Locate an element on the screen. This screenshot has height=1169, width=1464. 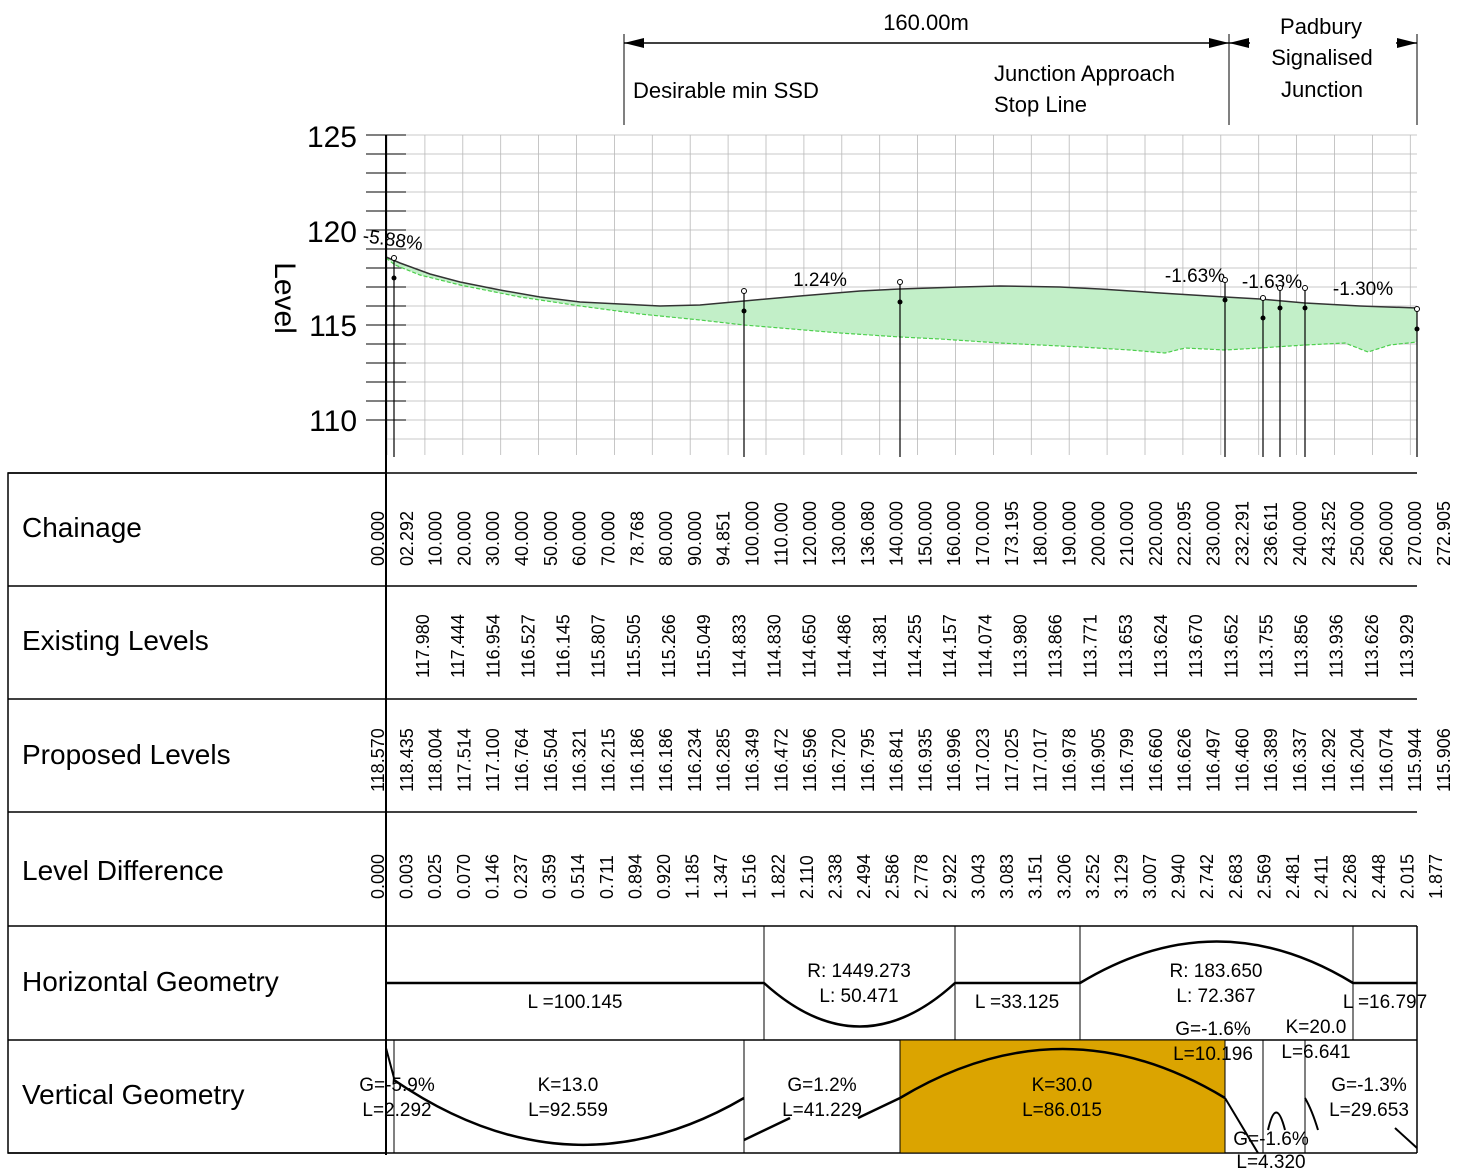
level-difference-value: 3.252 is located at coordinates (1093, 876).